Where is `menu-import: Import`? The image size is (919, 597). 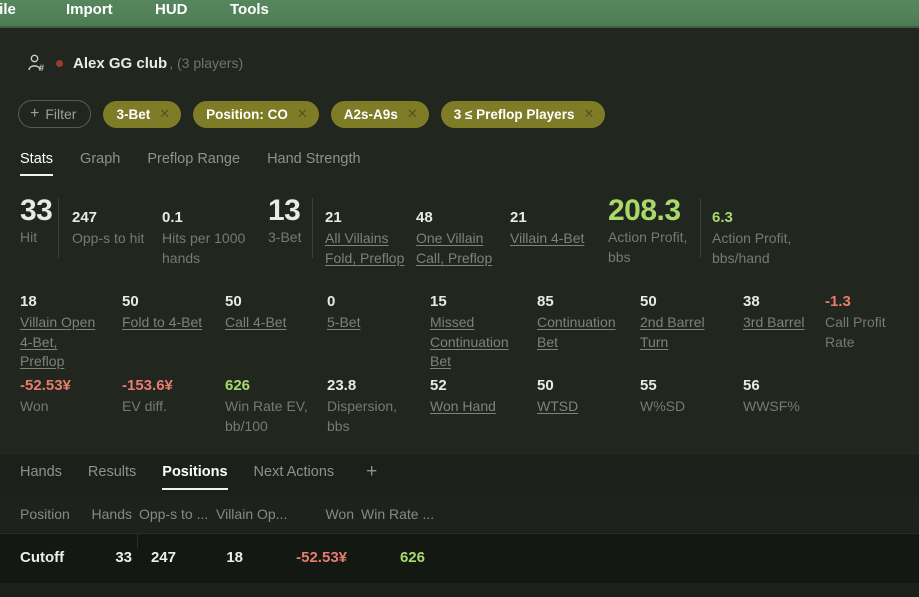 menu-import: Import is located at coordinates (89, 9).